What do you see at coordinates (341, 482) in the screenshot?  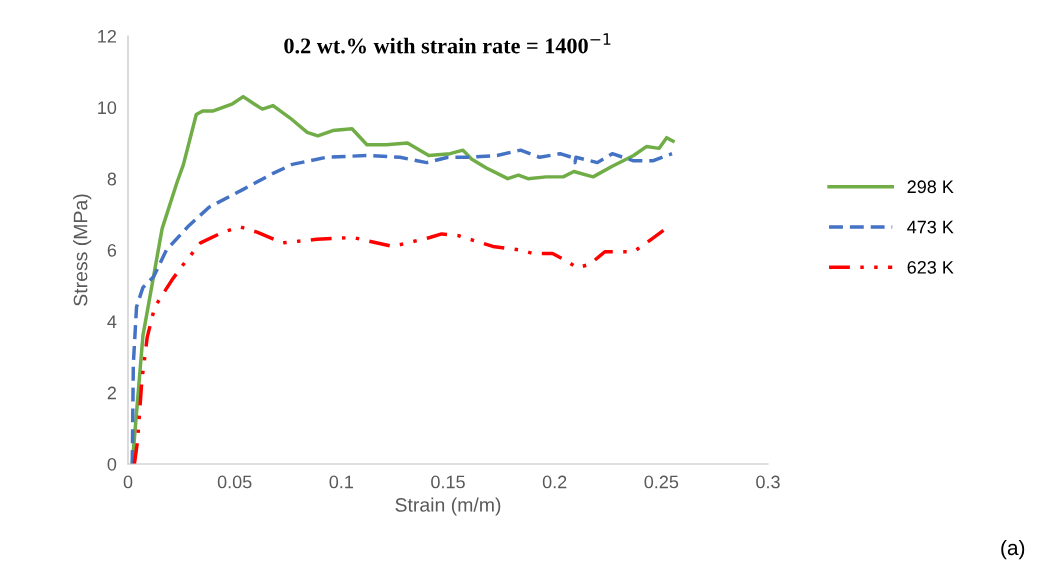 I see `x-tick-label: 0.1` at bounding box center [341, 482].